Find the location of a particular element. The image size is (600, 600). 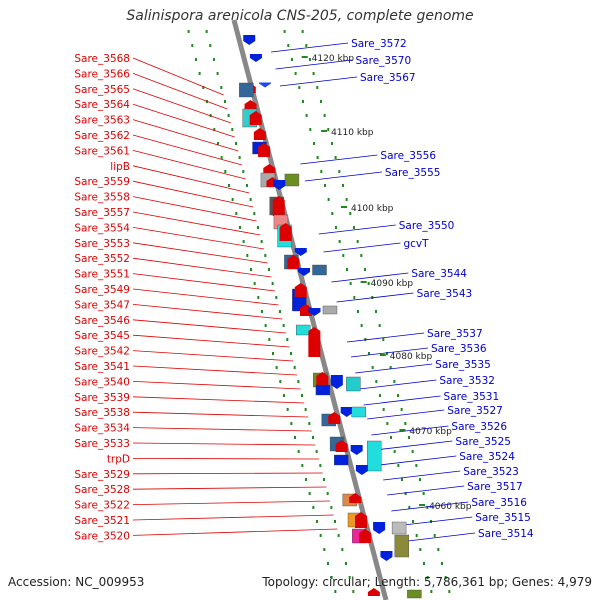

ruler-label: 4090 kbp is located at coordinates (392, 284).